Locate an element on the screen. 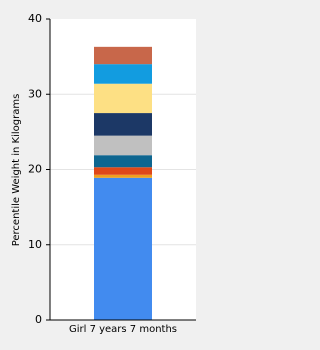 The width and height of the screenshot is (320, 350). y-tick-label: 30 is located at coordinates (35, 93).